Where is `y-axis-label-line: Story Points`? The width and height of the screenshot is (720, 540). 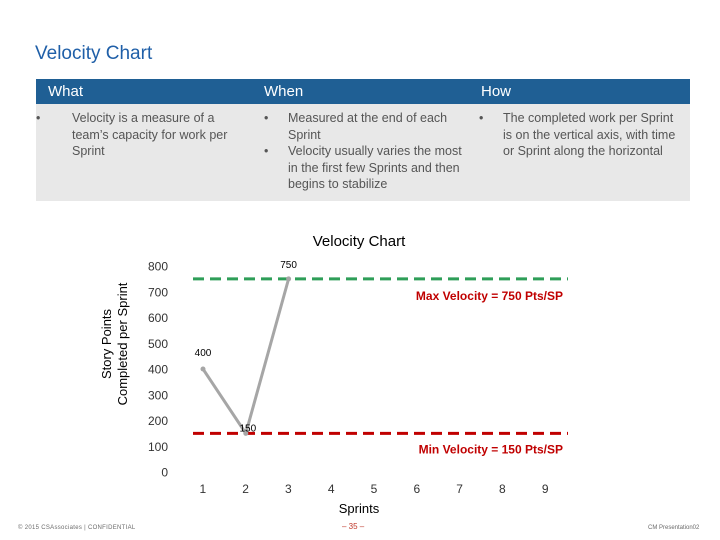 y-axis-label-line: Story Points is located at coordinates (106, 343).